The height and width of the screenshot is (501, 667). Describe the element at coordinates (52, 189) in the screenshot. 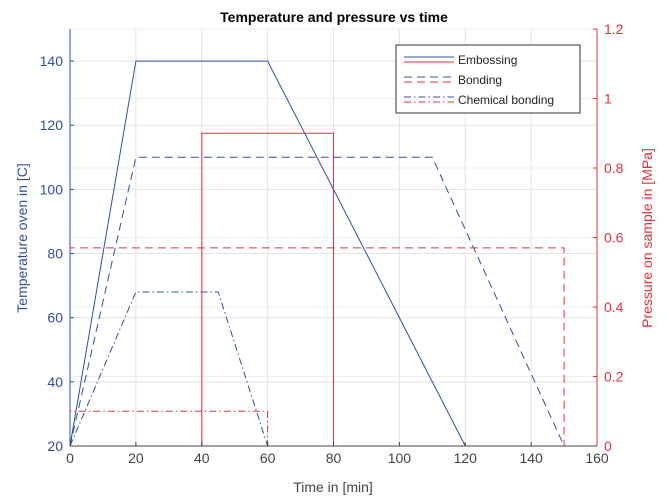

I see `y-left-tick-label: 100` at that location.